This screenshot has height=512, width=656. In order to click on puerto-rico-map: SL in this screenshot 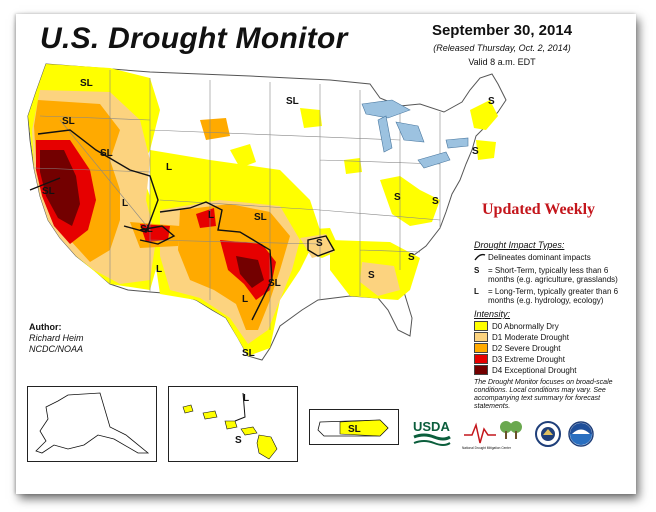, I will do `click(353, 428)`.